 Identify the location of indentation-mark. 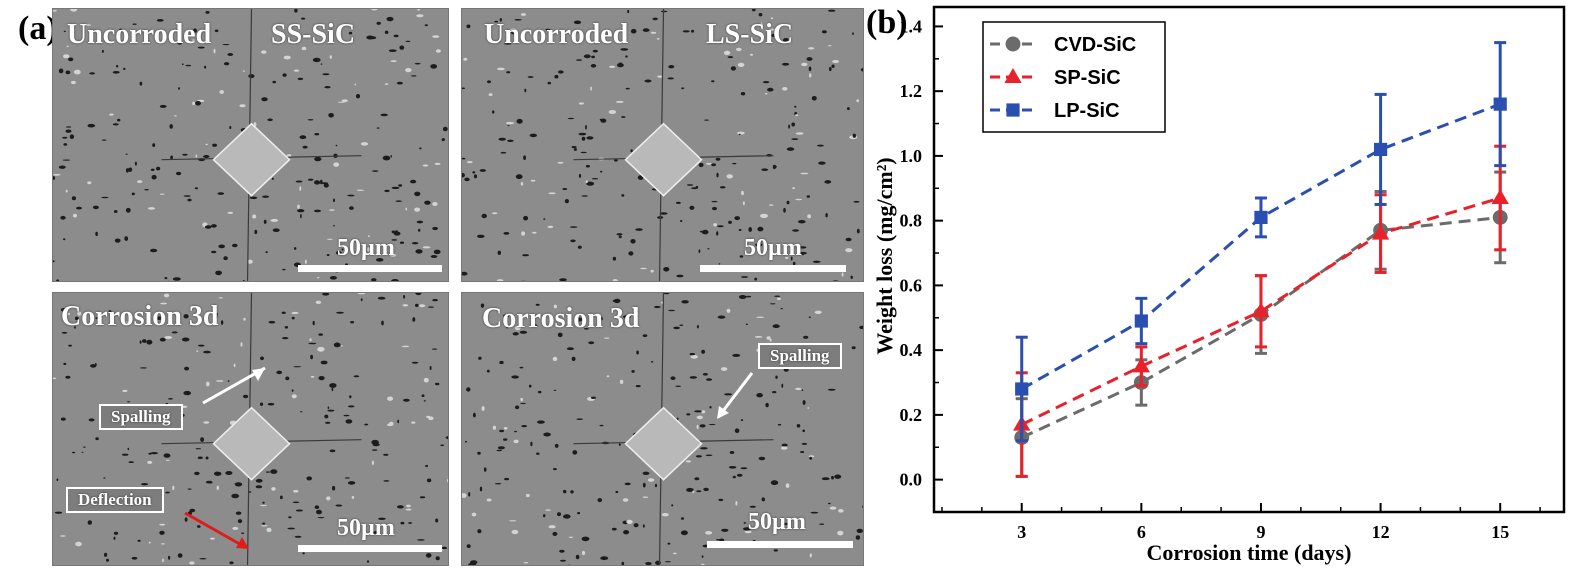
(663, 159).